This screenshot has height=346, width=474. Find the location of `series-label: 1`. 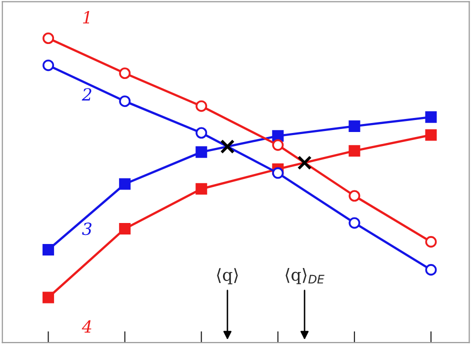

series-label: 1 is located at coordinates (86, 17).